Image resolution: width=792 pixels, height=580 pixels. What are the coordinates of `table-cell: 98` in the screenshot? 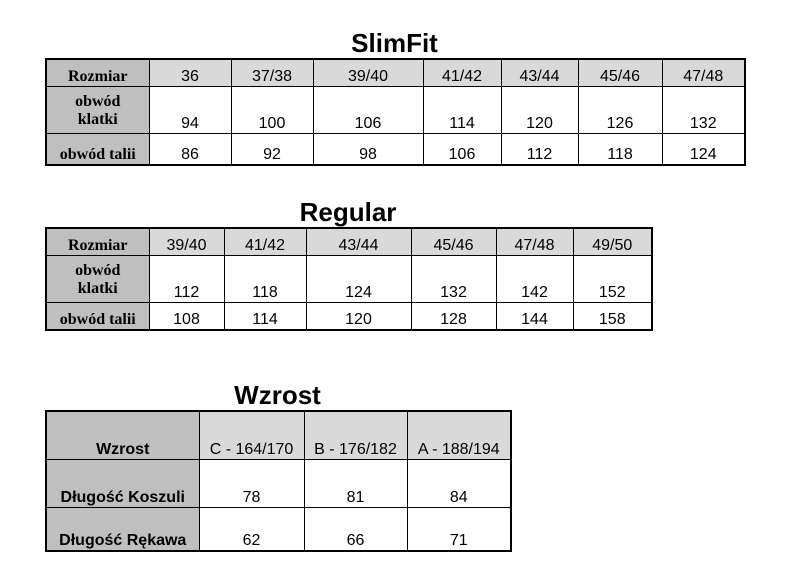 It's located at (368, 149).